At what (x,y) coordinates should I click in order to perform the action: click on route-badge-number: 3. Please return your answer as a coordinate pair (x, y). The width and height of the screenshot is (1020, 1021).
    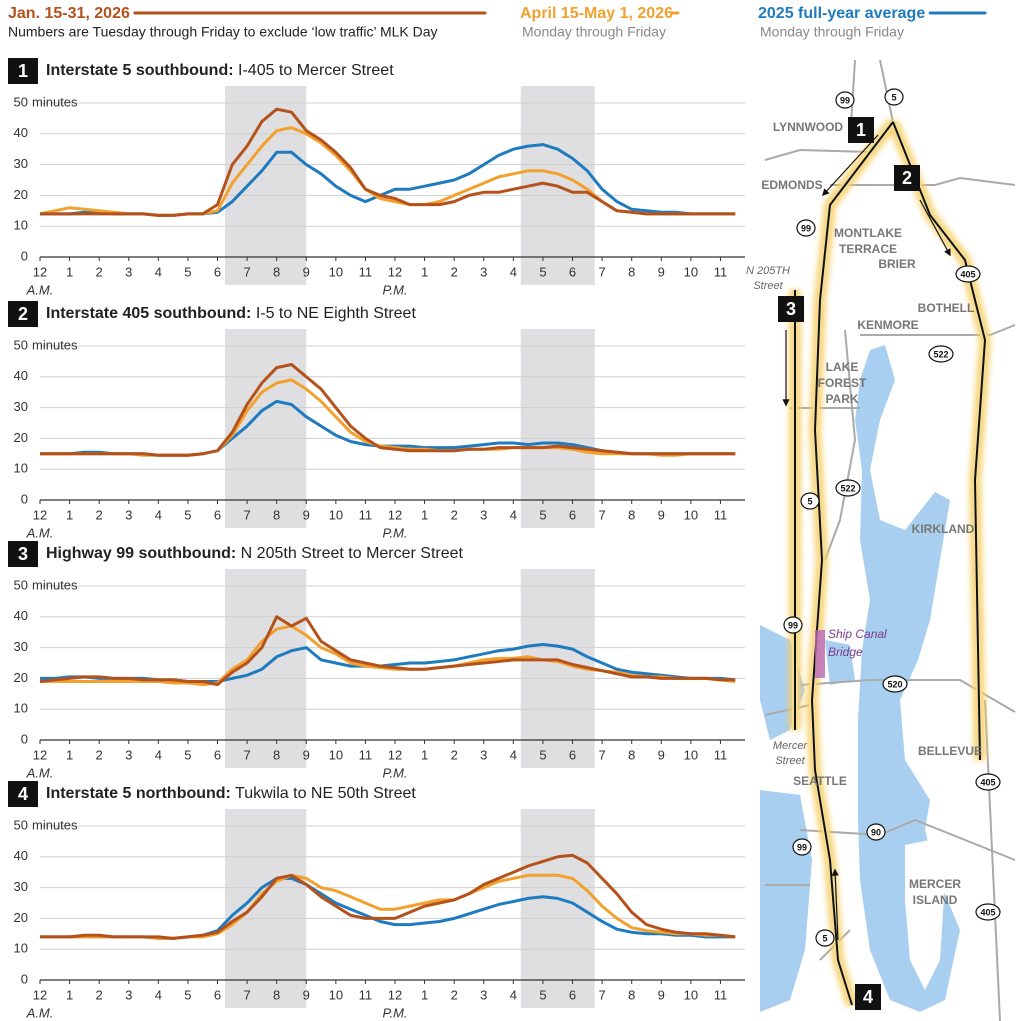
    Looking at the image, I should click on (791, 309).